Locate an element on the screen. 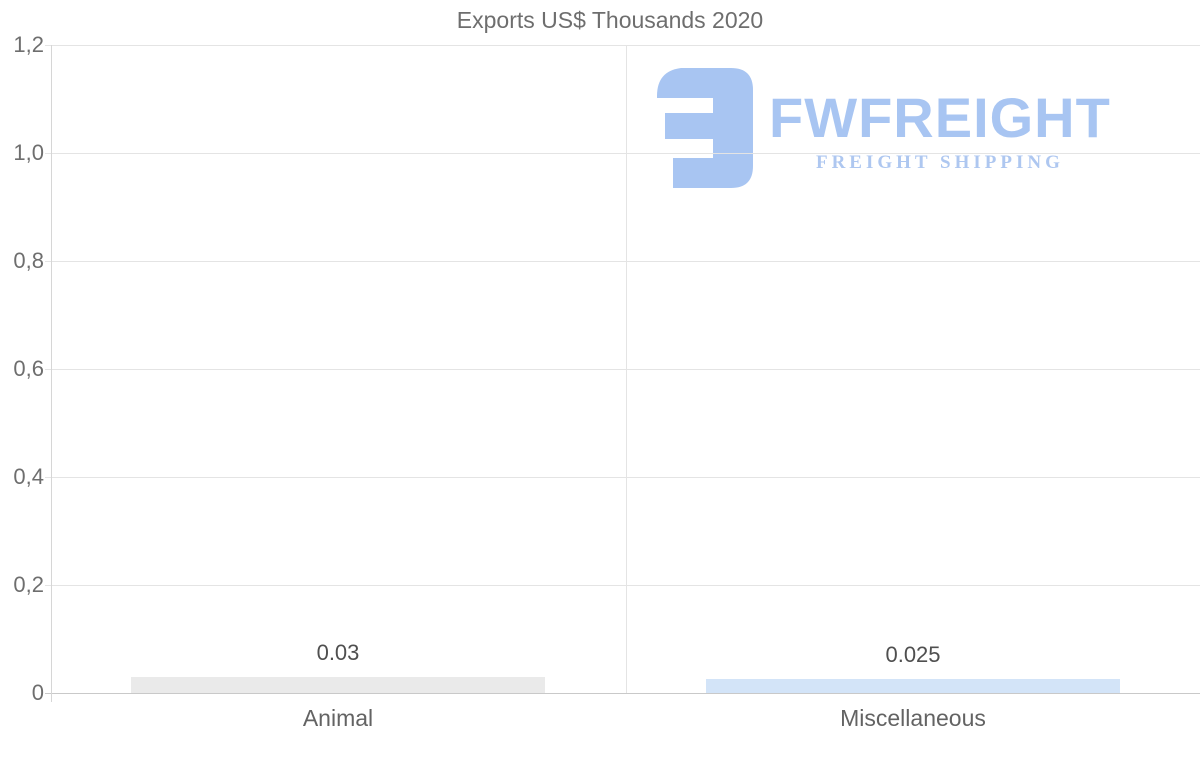  category-label: Animal is located at coordinates (338, 718).